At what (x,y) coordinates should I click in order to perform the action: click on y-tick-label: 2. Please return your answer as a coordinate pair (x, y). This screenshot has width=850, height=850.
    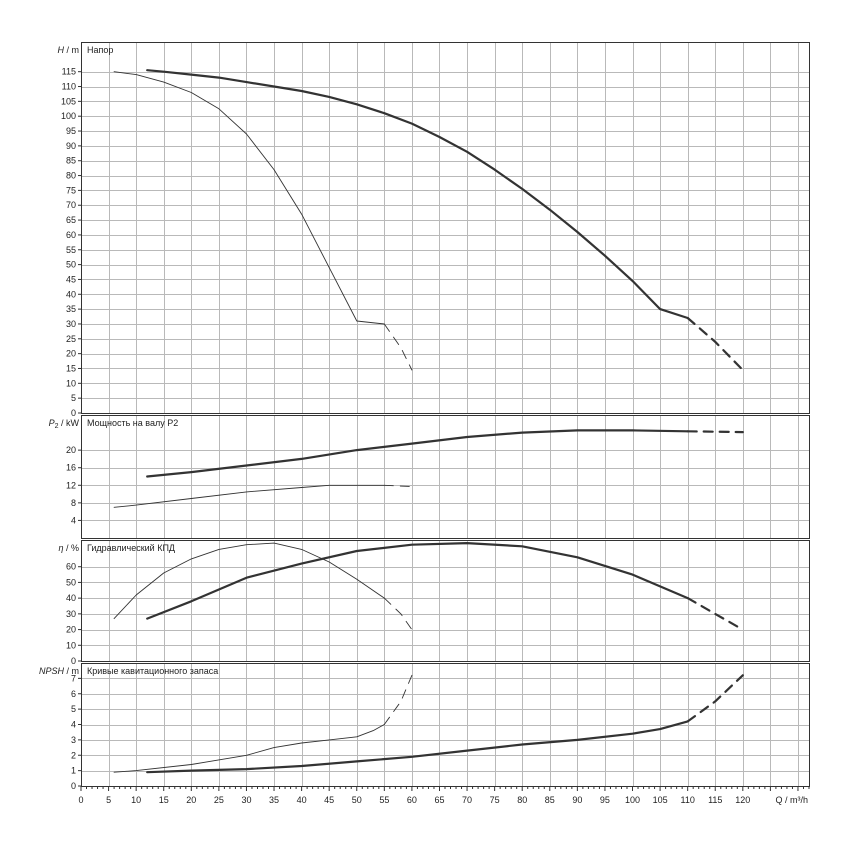
    Looking at the image, I should click on (73, 755).